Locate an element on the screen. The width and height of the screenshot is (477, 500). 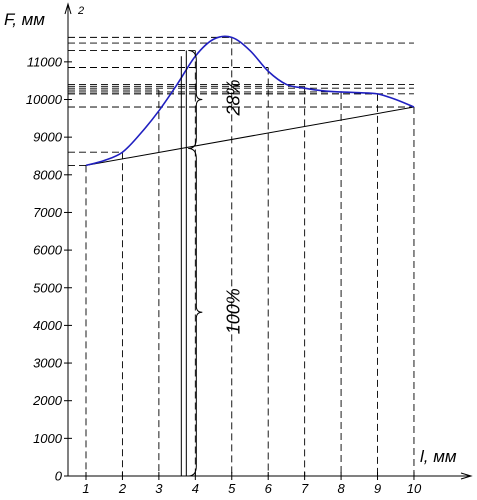
y-tick-label: 9000 is located at coordinates (48, 137).